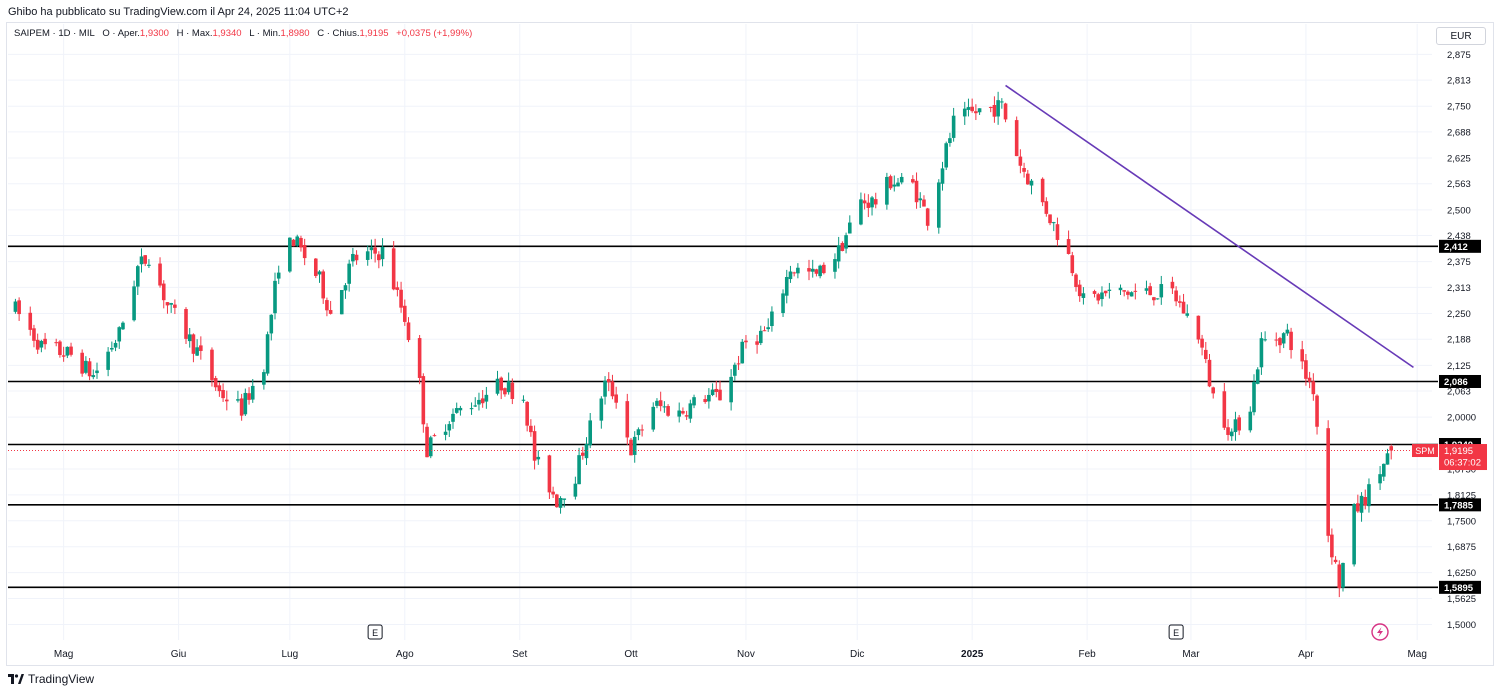 The width and height of the screenshot is (1500, 694). I want to click on legend-close-label: C · Chius., so click(338, 33).